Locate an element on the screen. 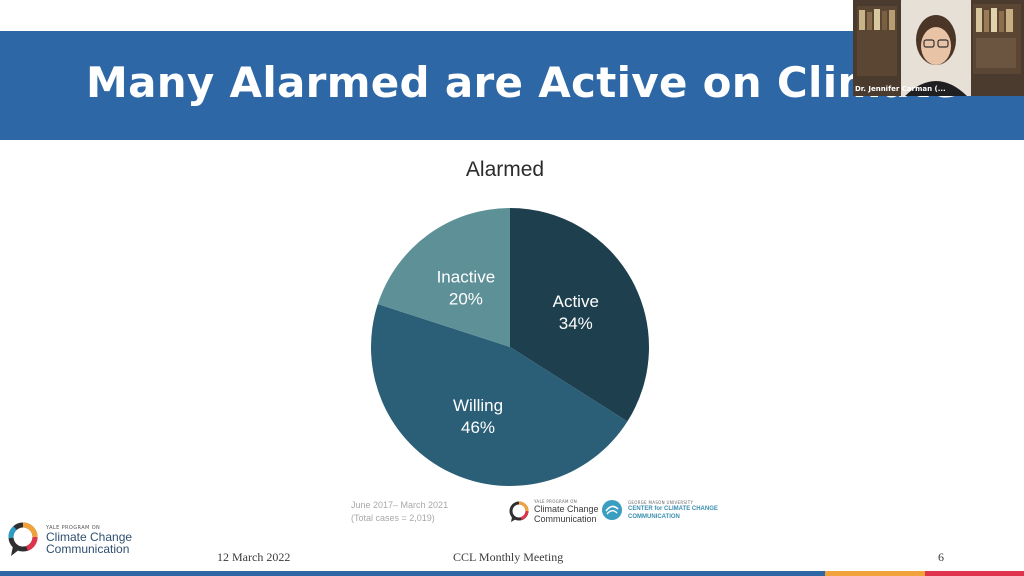 The image size is (1024, 576). source-date-range: June 2017– March 2021 is located at coordinates (400, 505).